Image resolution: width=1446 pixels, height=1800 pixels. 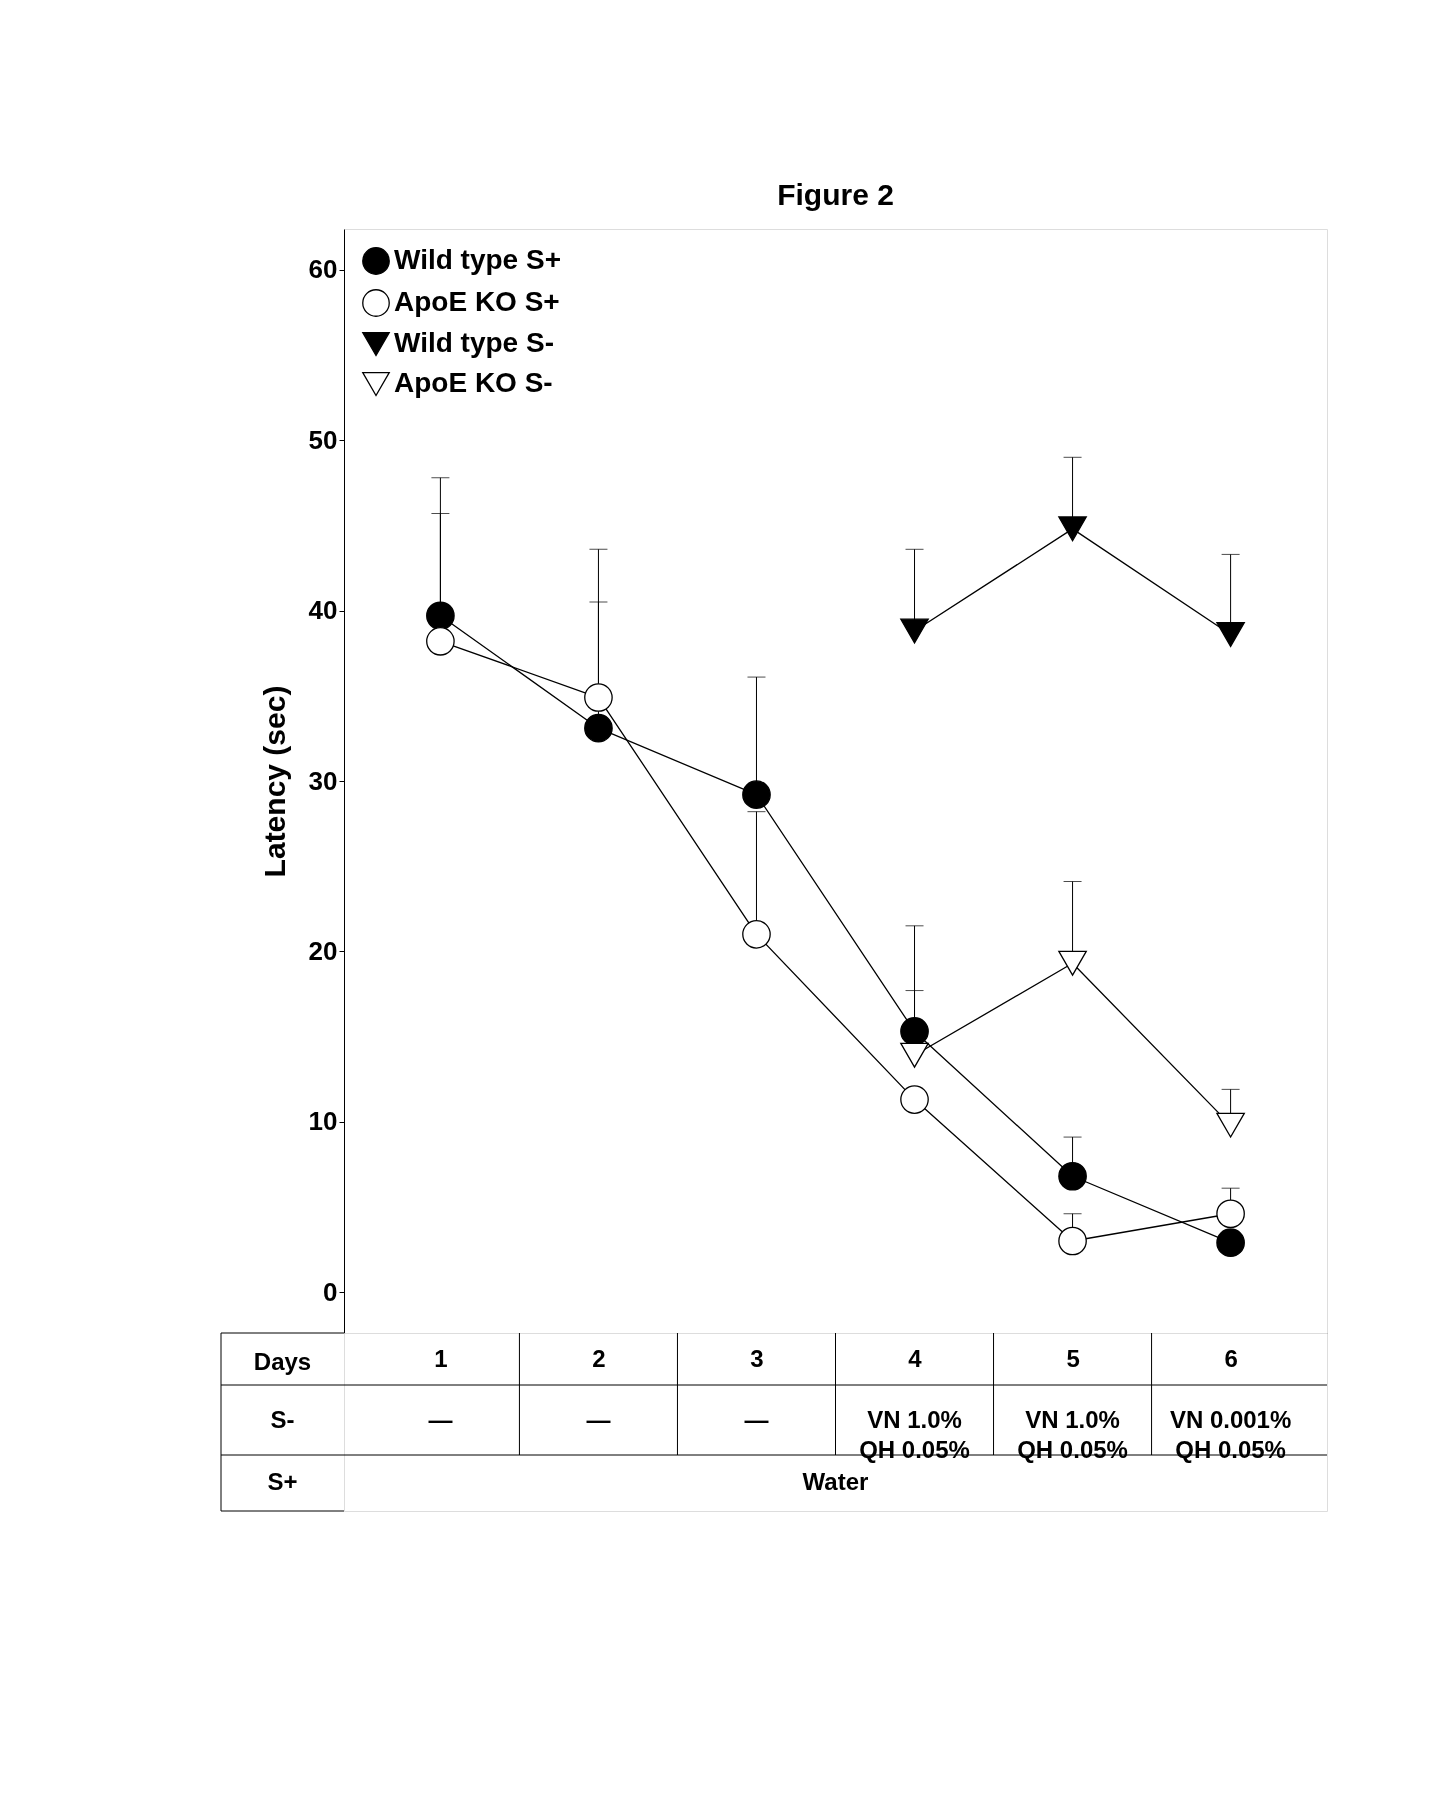 What do you see at coordinates (599, 1358) in the screenshot?
I see `x-tick-label: 2` at bounding box center [599, 1358].